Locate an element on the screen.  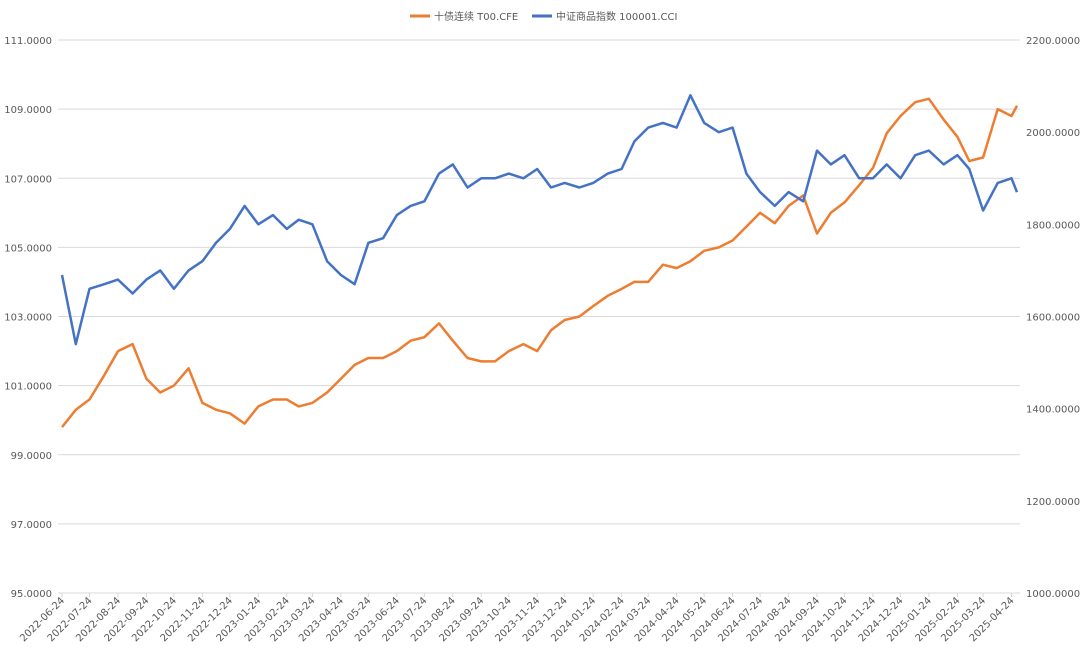
legend-label: 中证商品指数 100001.CCI is located at coordinates (616, 16).